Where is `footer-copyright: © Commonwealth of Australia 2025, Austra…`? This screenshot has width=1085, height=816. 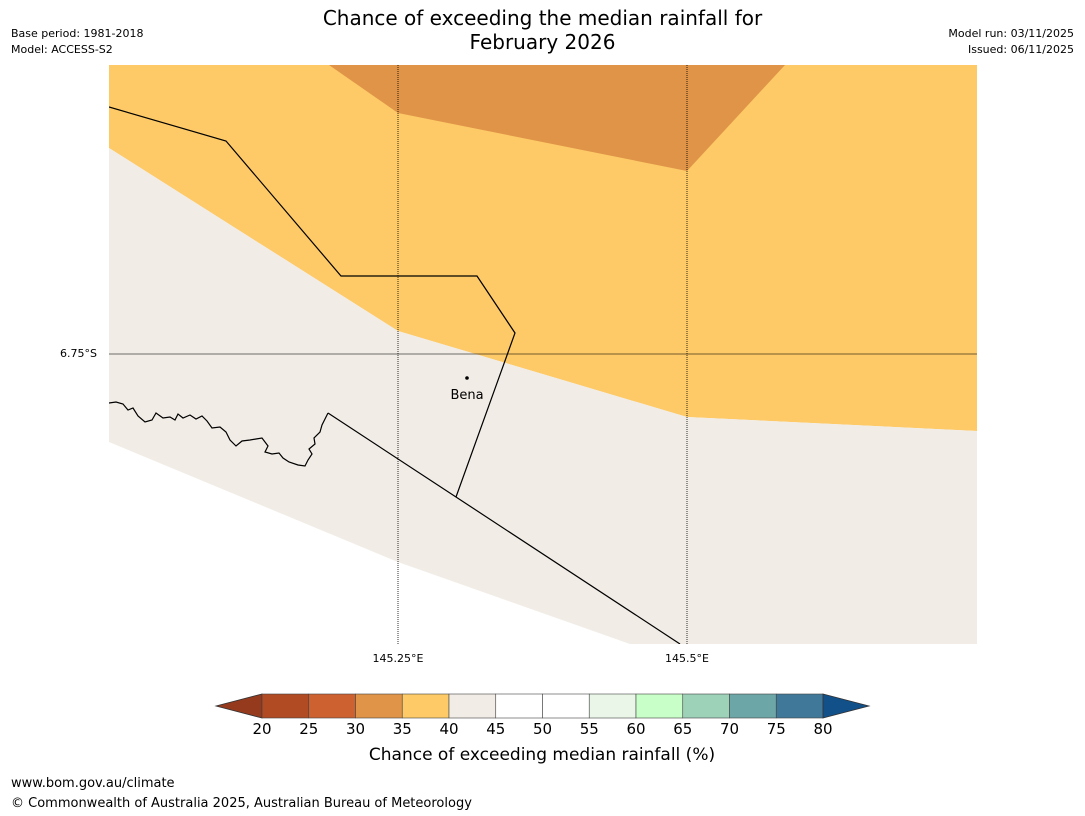
footer-copyright: © Commonwealth of Australia 2025, Austra… is located at coordinates (241, 803).